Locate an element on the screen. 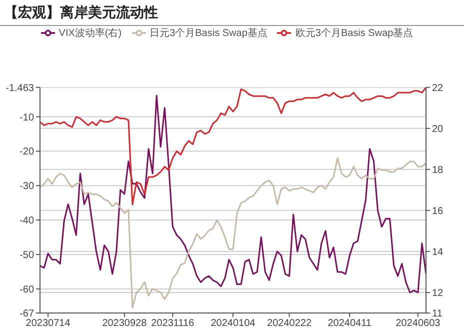  y-tick-label: -60 is located at coordinates (27, 290).